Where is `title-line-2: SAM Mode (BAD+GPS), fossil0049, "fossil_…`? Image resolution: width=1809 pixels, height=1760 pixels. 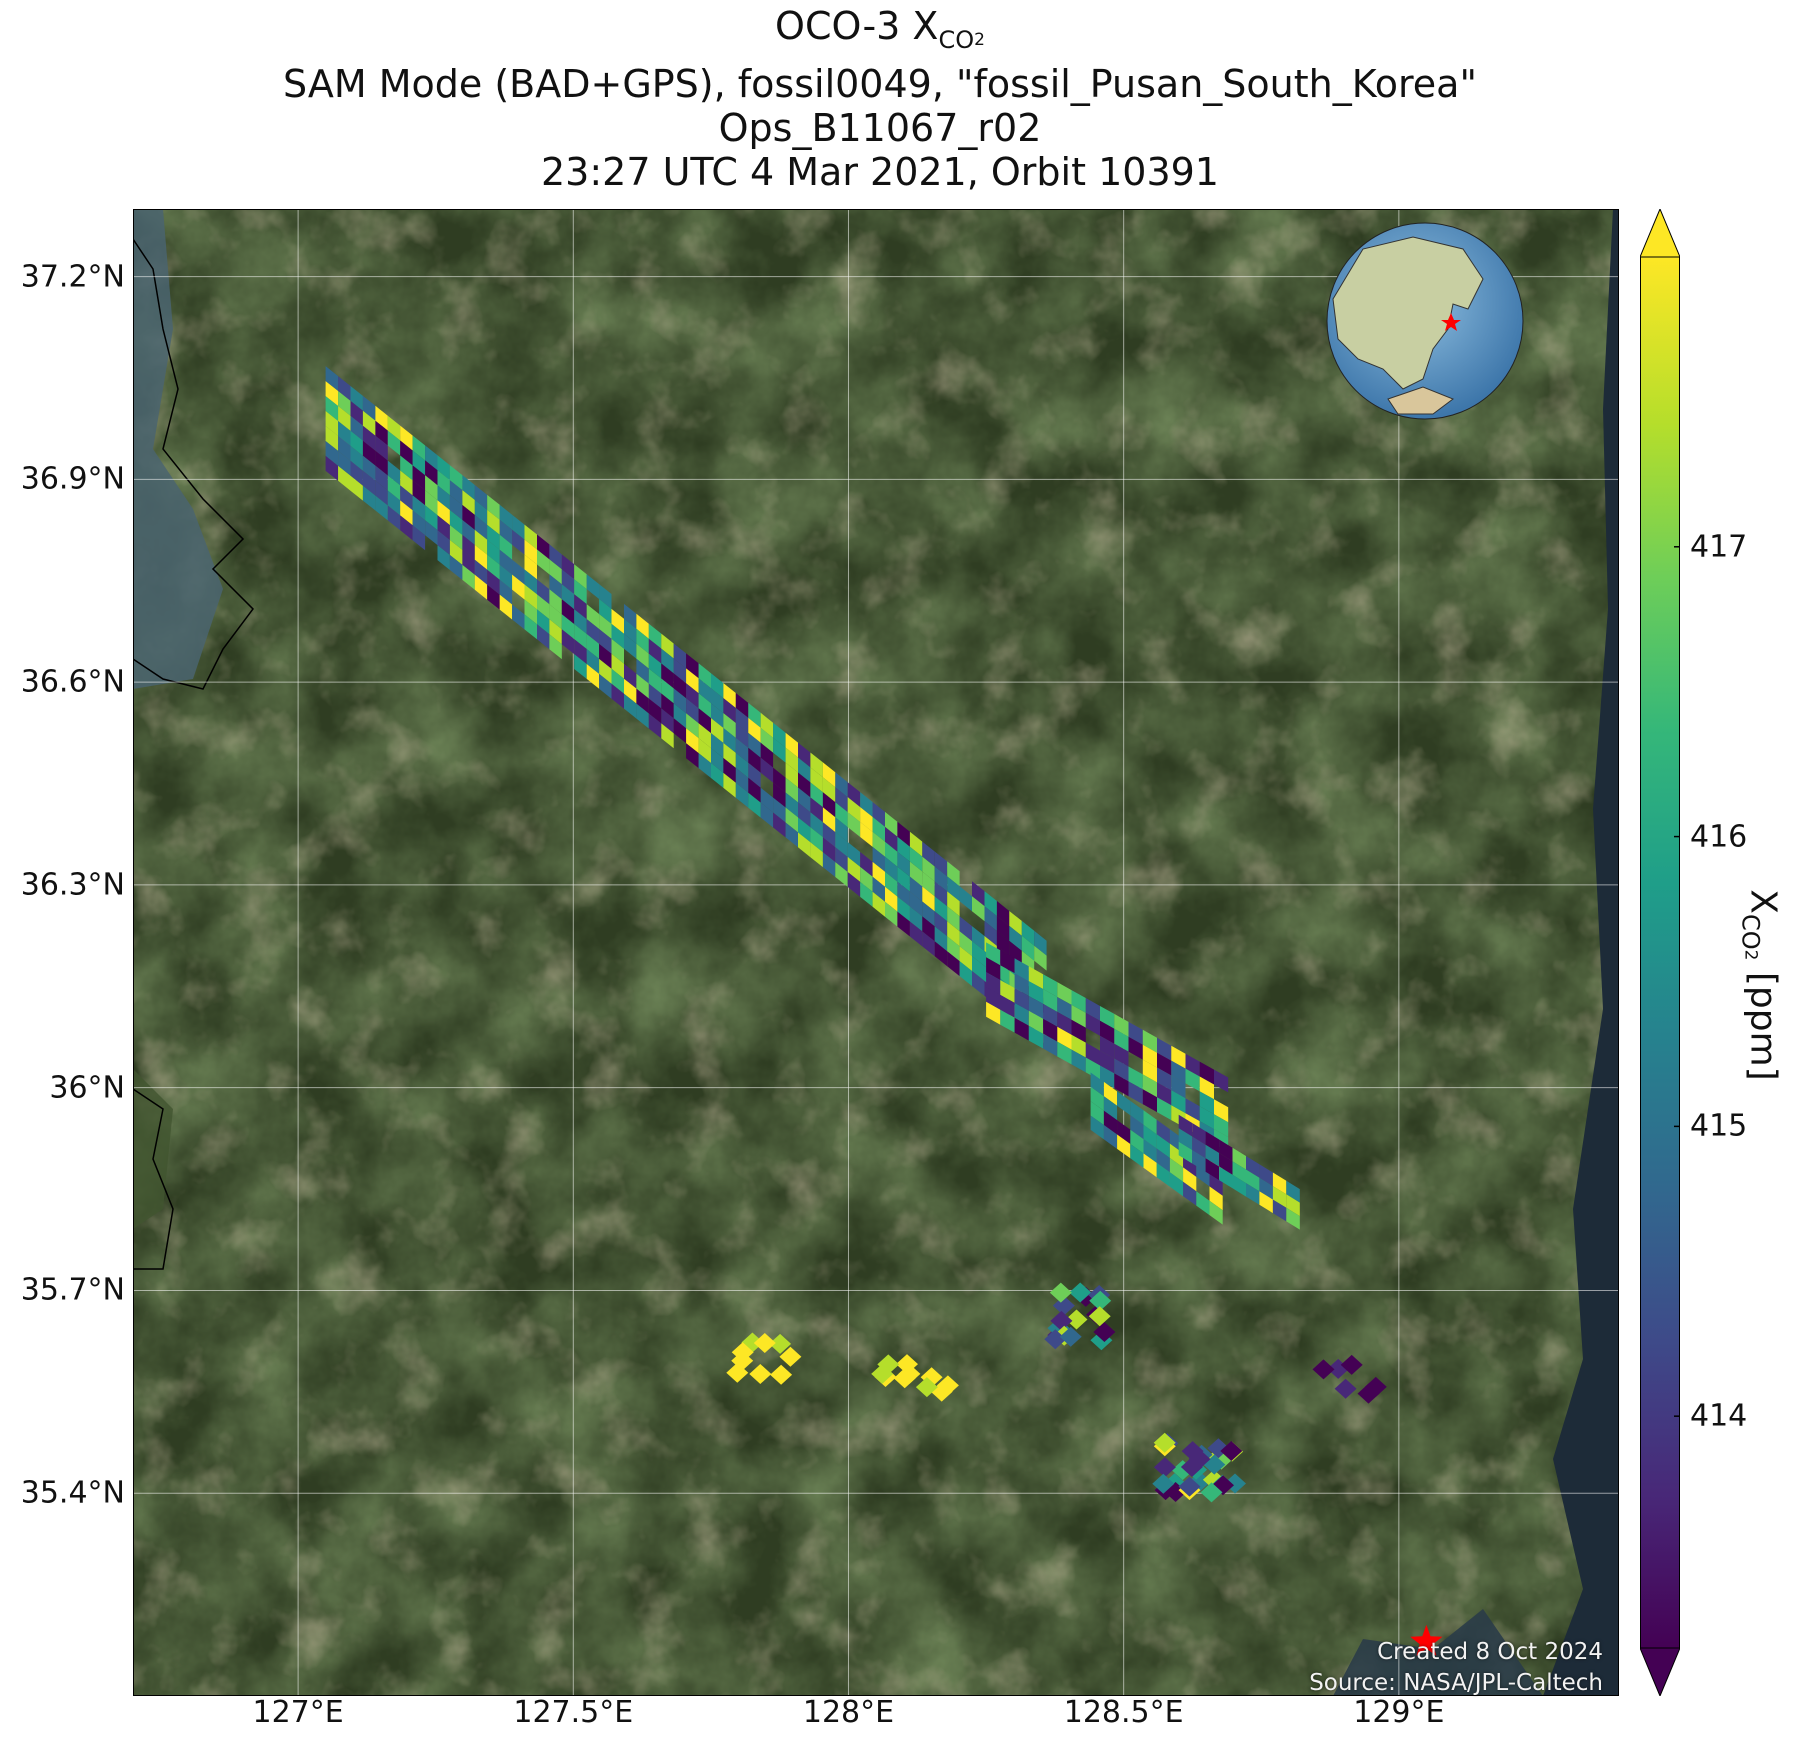
title-line-2: SAM Mode (BAD+GPS), fossil0049, "fossil_… is located at coordinates (880, 84).